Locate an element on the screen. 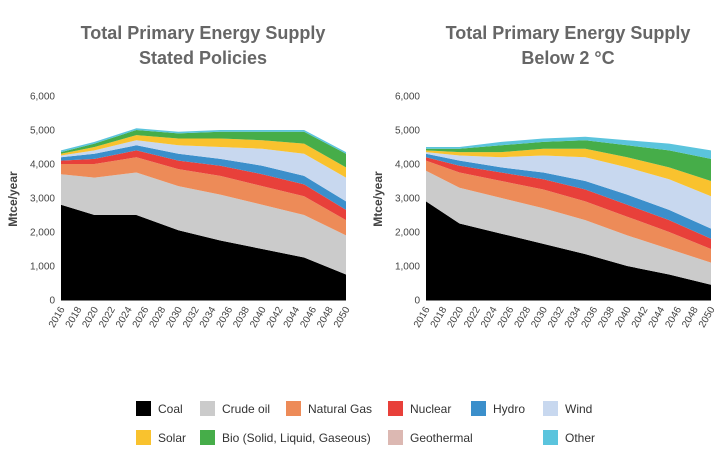 This screenshot has width=724, height=468. area-other is located at coordinates (568, 147).